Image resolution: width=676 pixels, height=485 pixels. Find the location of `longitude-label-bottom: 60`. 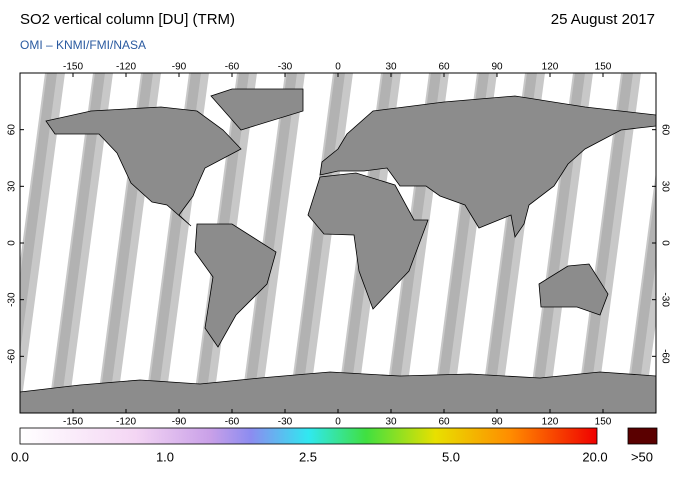

longitude-label-bottom: 60 is located at coordinates (444, 422).